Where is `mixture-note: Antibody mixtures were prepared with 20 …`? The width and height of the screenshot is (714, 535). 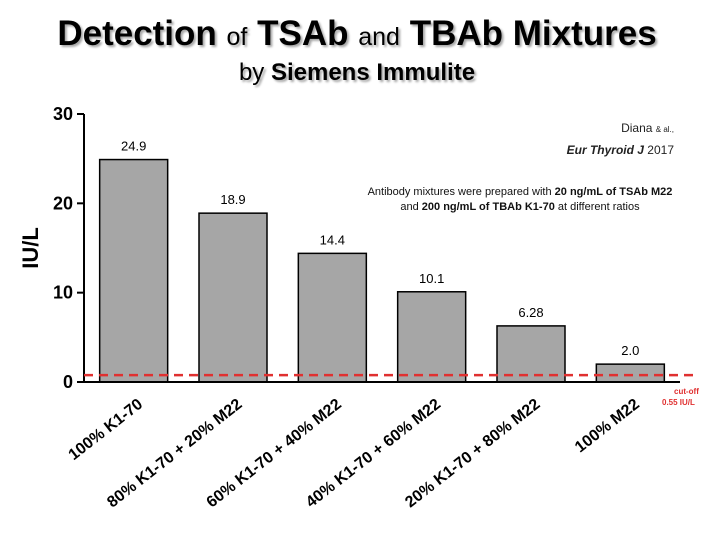
mixture-note: Antibody mixtures were prepared with 20 … is located at coordinates (520, 200).